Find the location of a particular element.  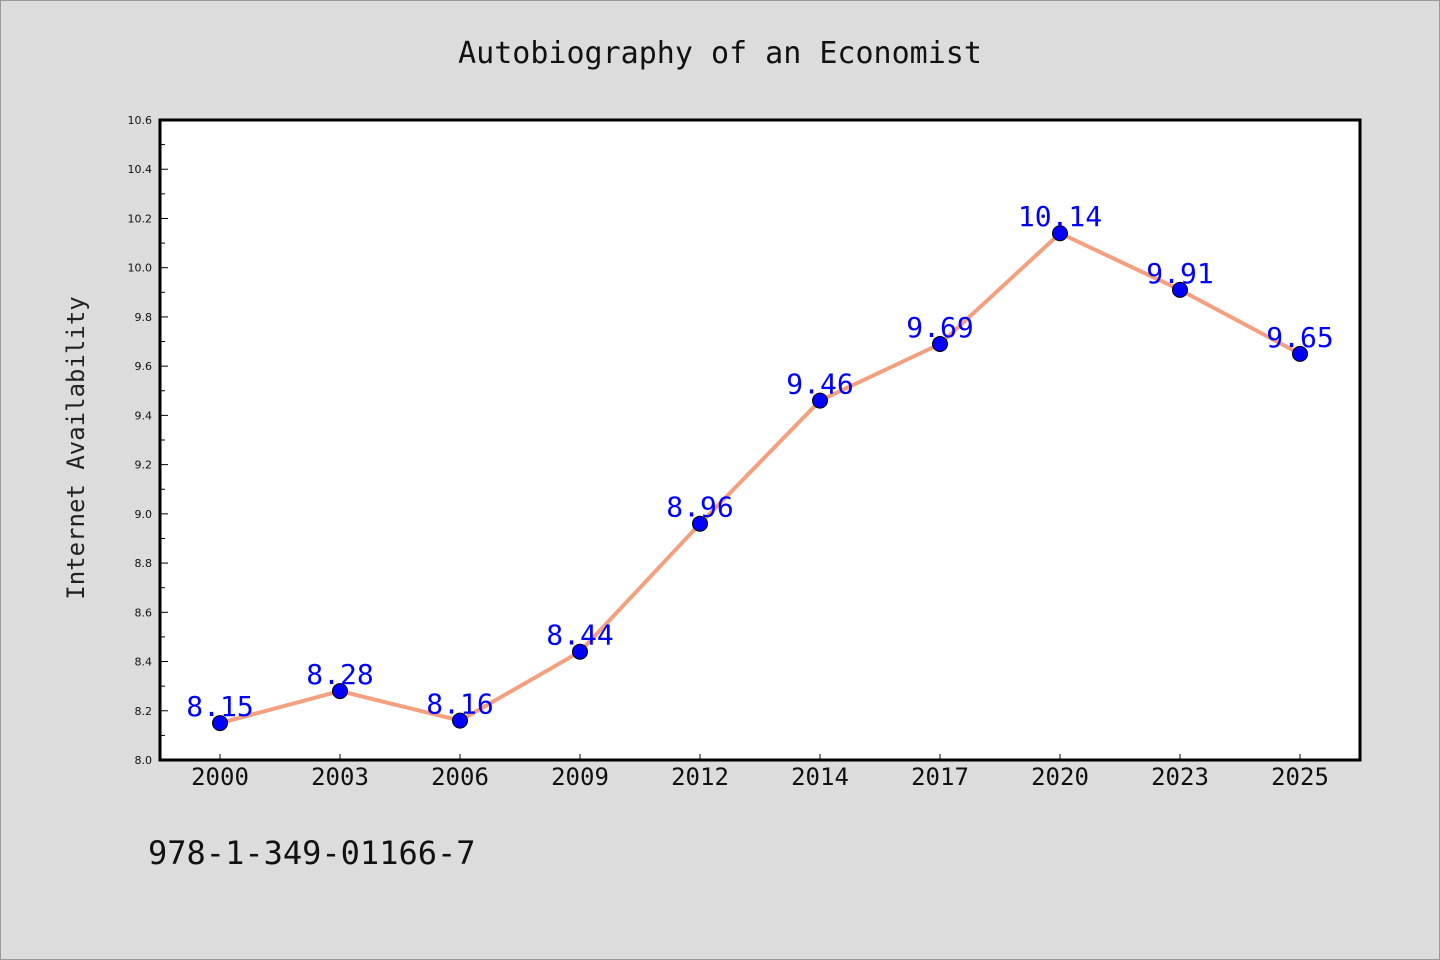

x-axis: 2000 2003 2006 2009 2012 2014 2017 2020 2023 2025 is located at coordinates (760, 772).